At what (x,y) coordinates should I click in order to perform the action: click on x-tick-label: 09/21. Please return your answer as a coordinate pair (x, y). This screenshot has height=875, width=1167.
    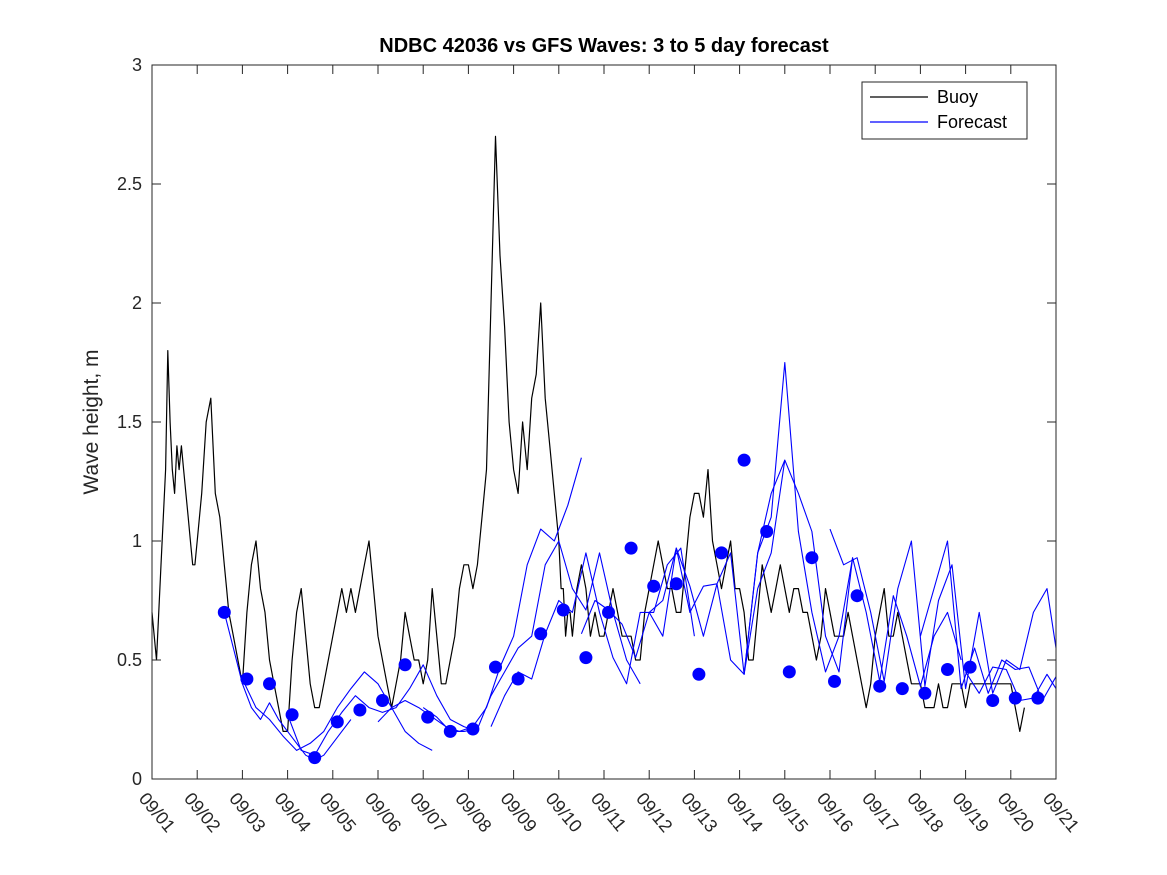
    Looking at the image, I should click on (1061, 812).